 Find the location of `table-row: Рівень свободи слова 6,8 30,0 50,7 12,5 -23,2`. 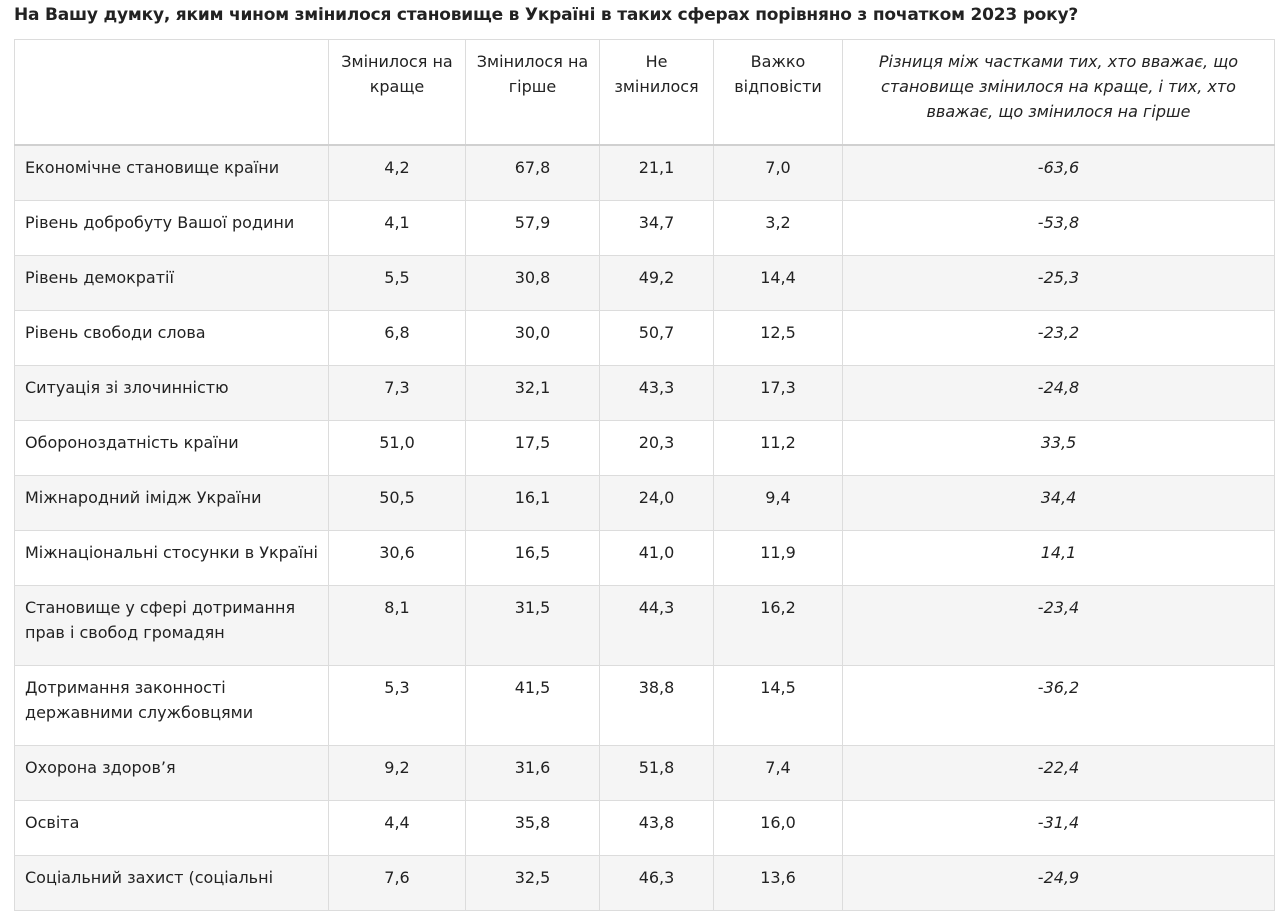

table-row: Рівень свободи слова 6,8 30,0 50,7 12,5 -23,2 is located at coordinates (644, 338).